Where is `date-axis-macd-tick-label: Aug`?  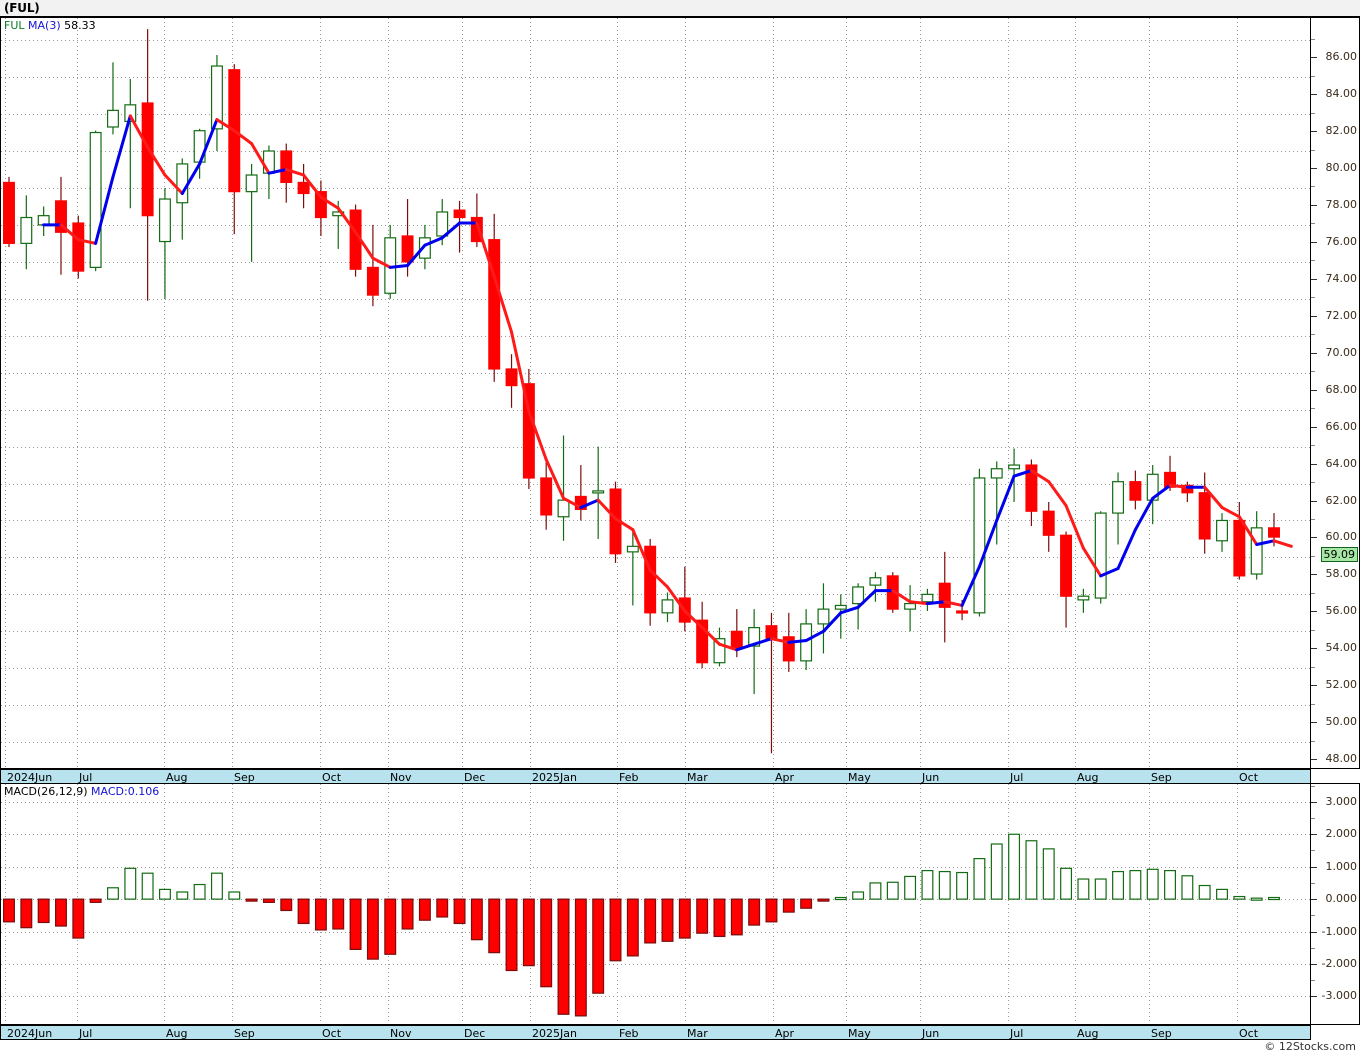
date-axis-macd-tick-label: Aug is located at coordinates (1088, 1033).